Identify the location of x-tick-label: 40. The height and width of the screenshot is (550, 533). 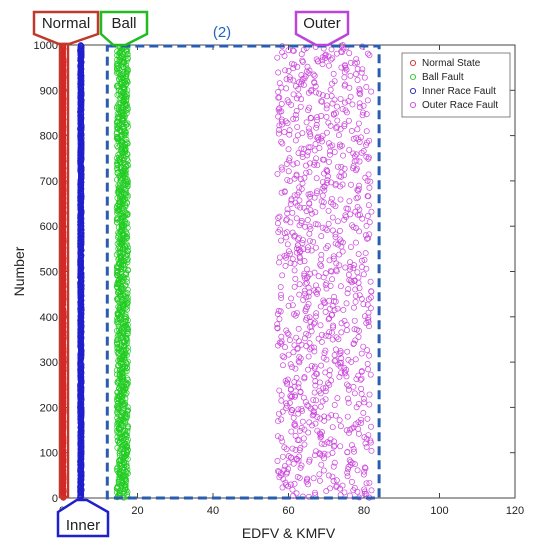
(213, 511).